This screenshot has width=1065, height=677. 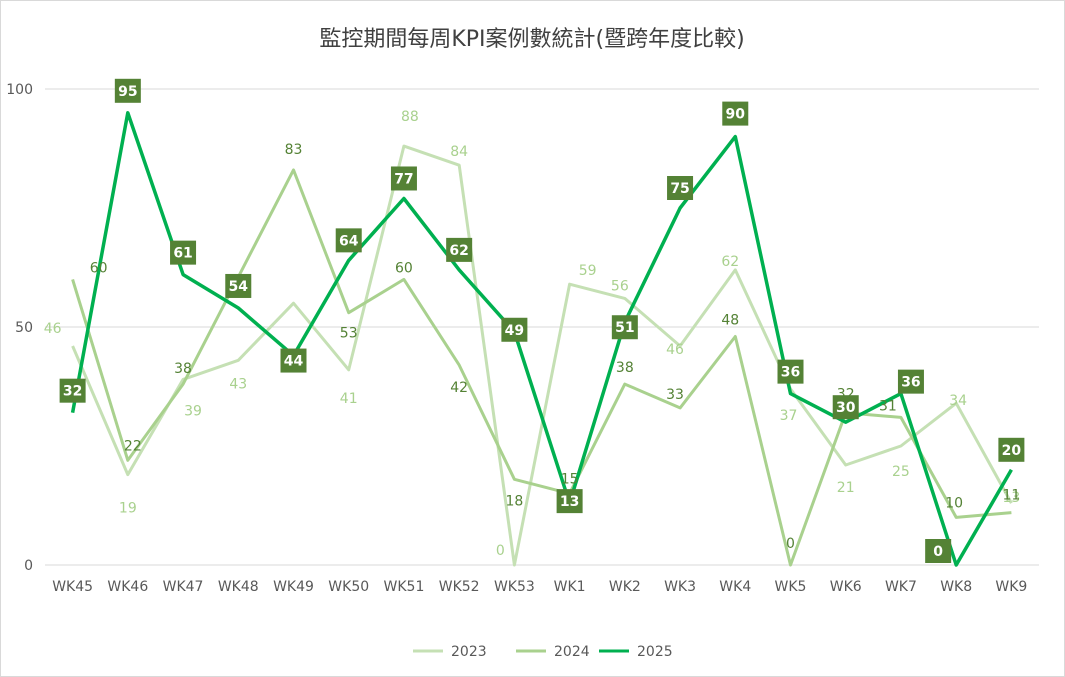 I want to click on data-label-text: 61, so click(x=182, y=254).